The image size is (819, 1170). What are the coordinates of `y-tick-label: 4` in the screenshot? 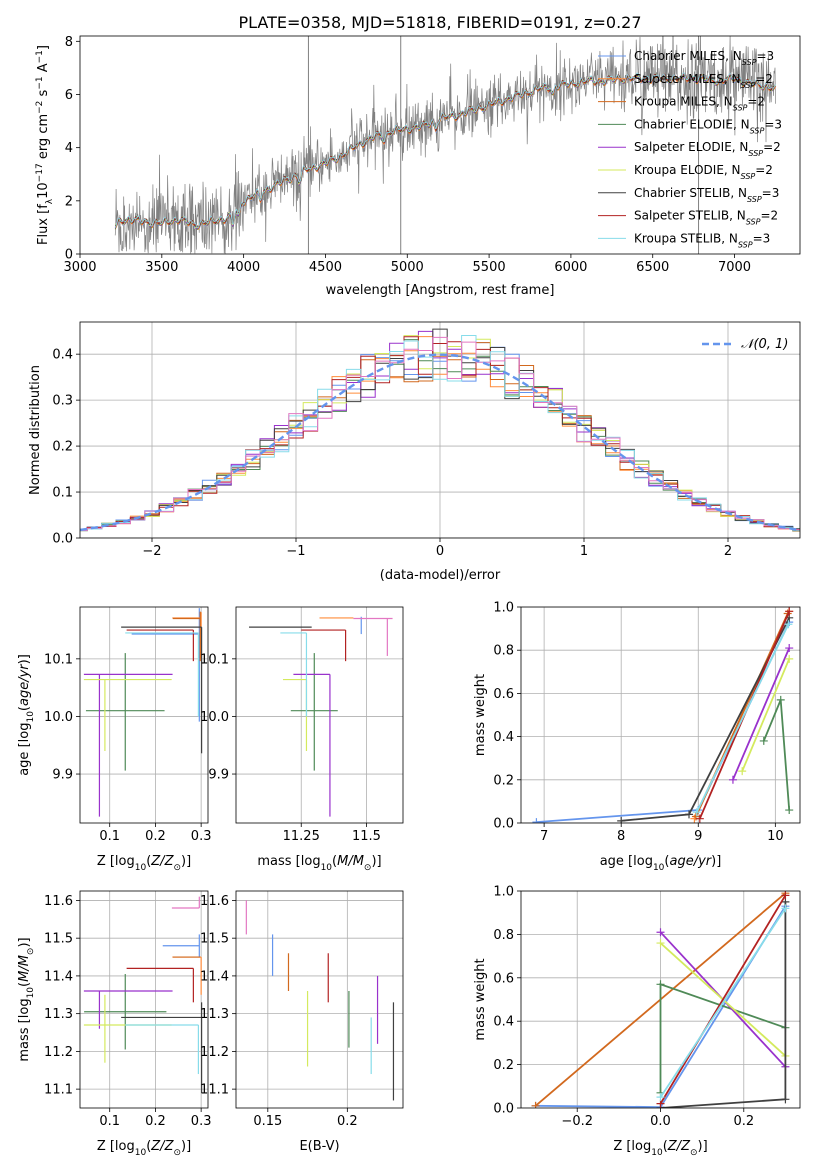 It's located at (69, 148).